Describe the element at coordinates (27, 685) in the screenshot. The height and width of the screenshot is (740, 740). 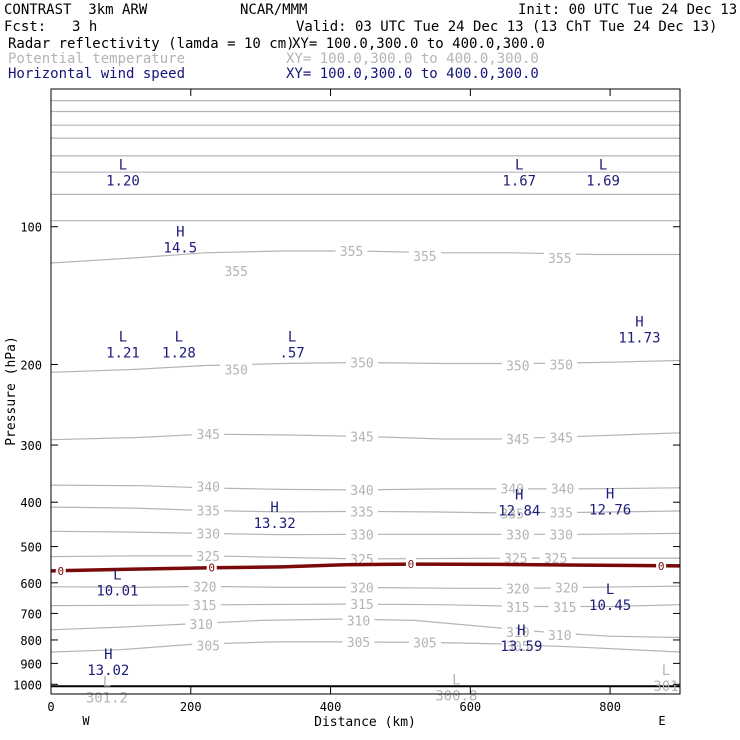
I see `y-tick-label-1000: 1000` at that location.